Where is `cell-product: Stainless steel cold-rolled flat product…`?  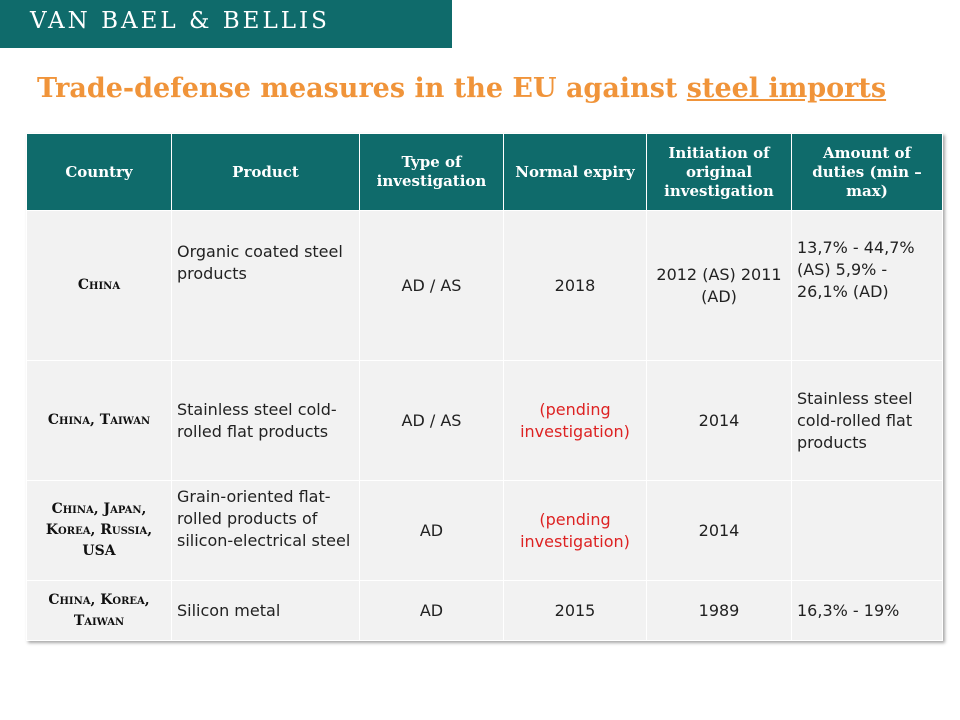 cell-product: Stainless steel cold-rolled flat product… is located at coordinates (265, 420).